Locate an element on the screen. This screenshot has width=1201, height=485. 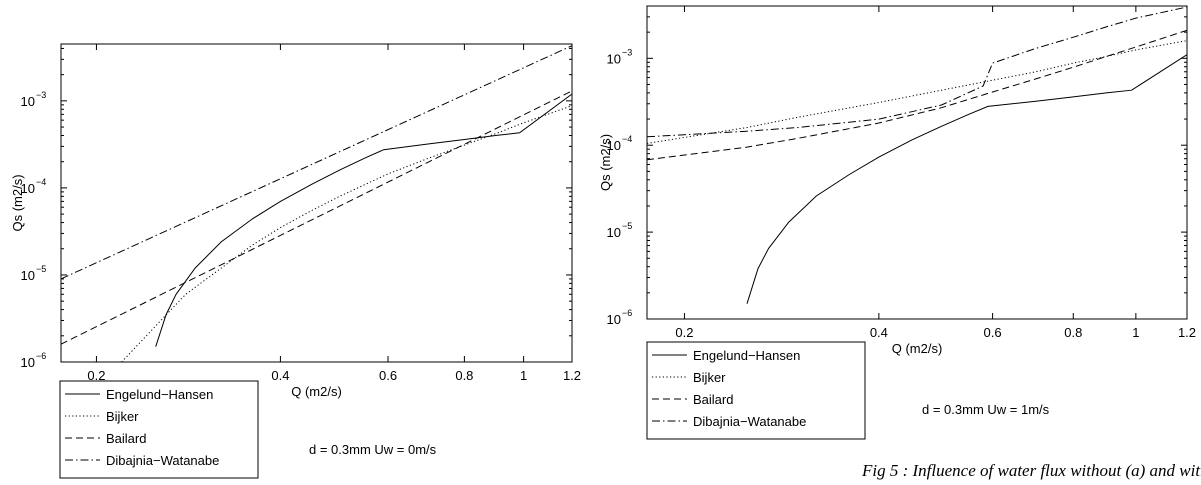
chart-1-legend-label-1: Engelund−Hansen is located at coordinates (159, 394).